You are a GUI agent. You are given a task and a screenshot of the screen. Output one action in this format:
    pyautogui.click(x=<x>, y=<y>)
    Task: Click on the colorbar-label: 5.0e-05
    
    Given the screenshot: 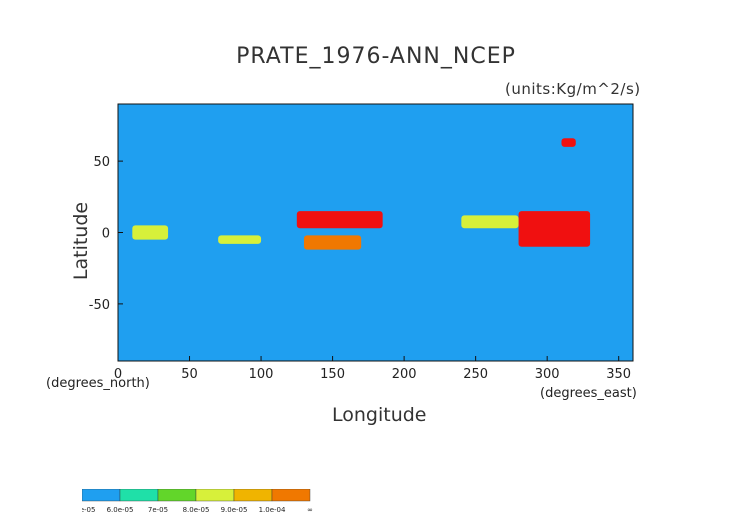 What is the action you would take?
    pyautogui.click(x=88, y=510)
    